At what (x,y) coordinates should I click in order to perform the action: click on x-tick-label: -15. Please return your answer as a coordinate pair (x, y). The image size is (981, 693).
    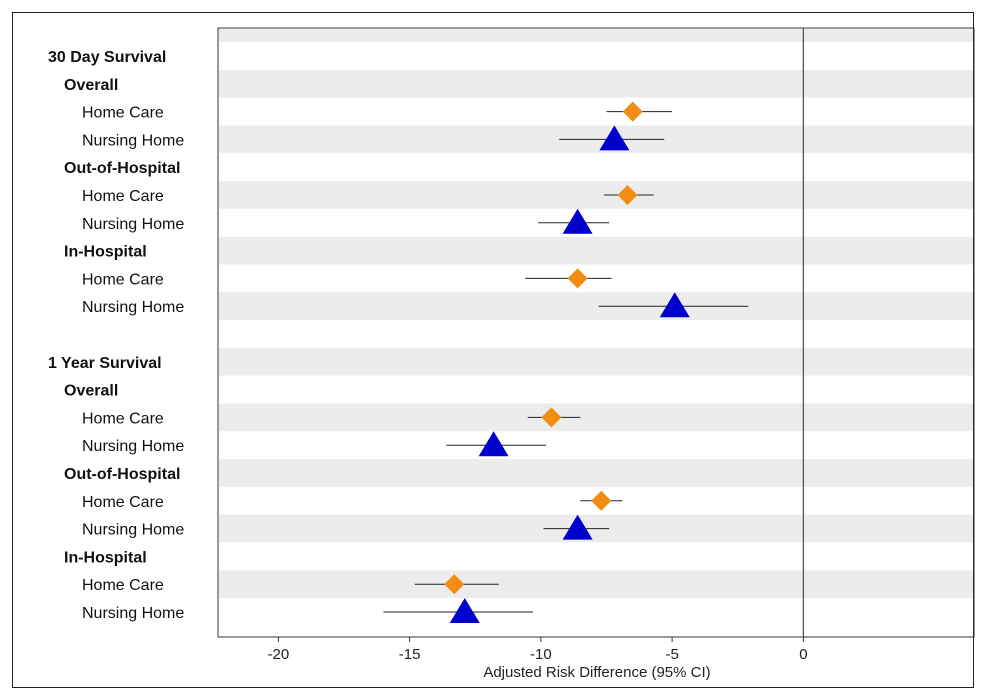
    Looking at the image, I should click on (410, 654).